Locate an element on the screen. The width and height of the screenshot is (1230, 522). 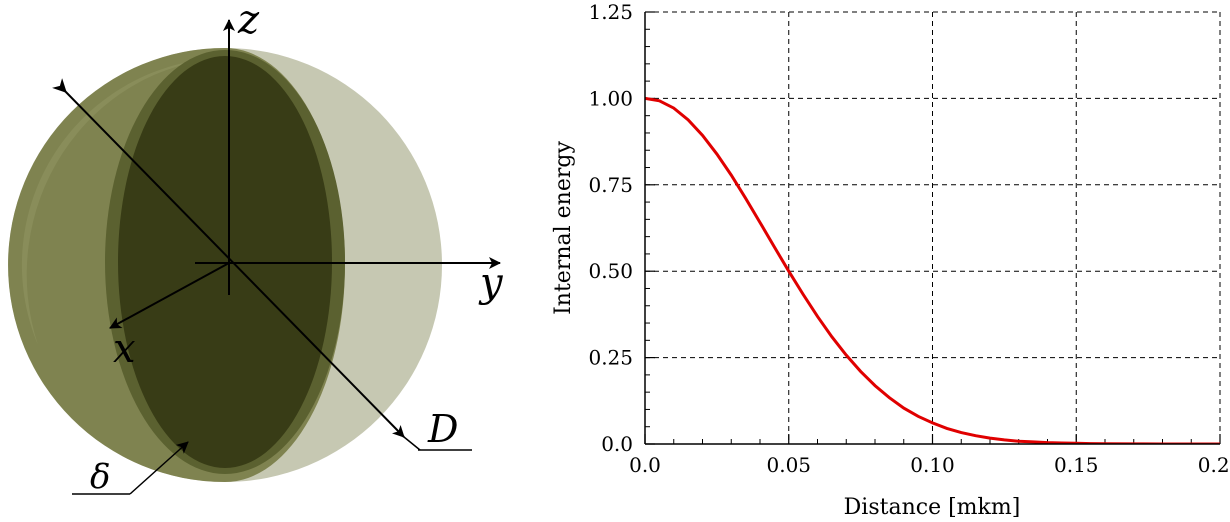
x-tick-label: 0.15 is located at coordinates (1076, 465).